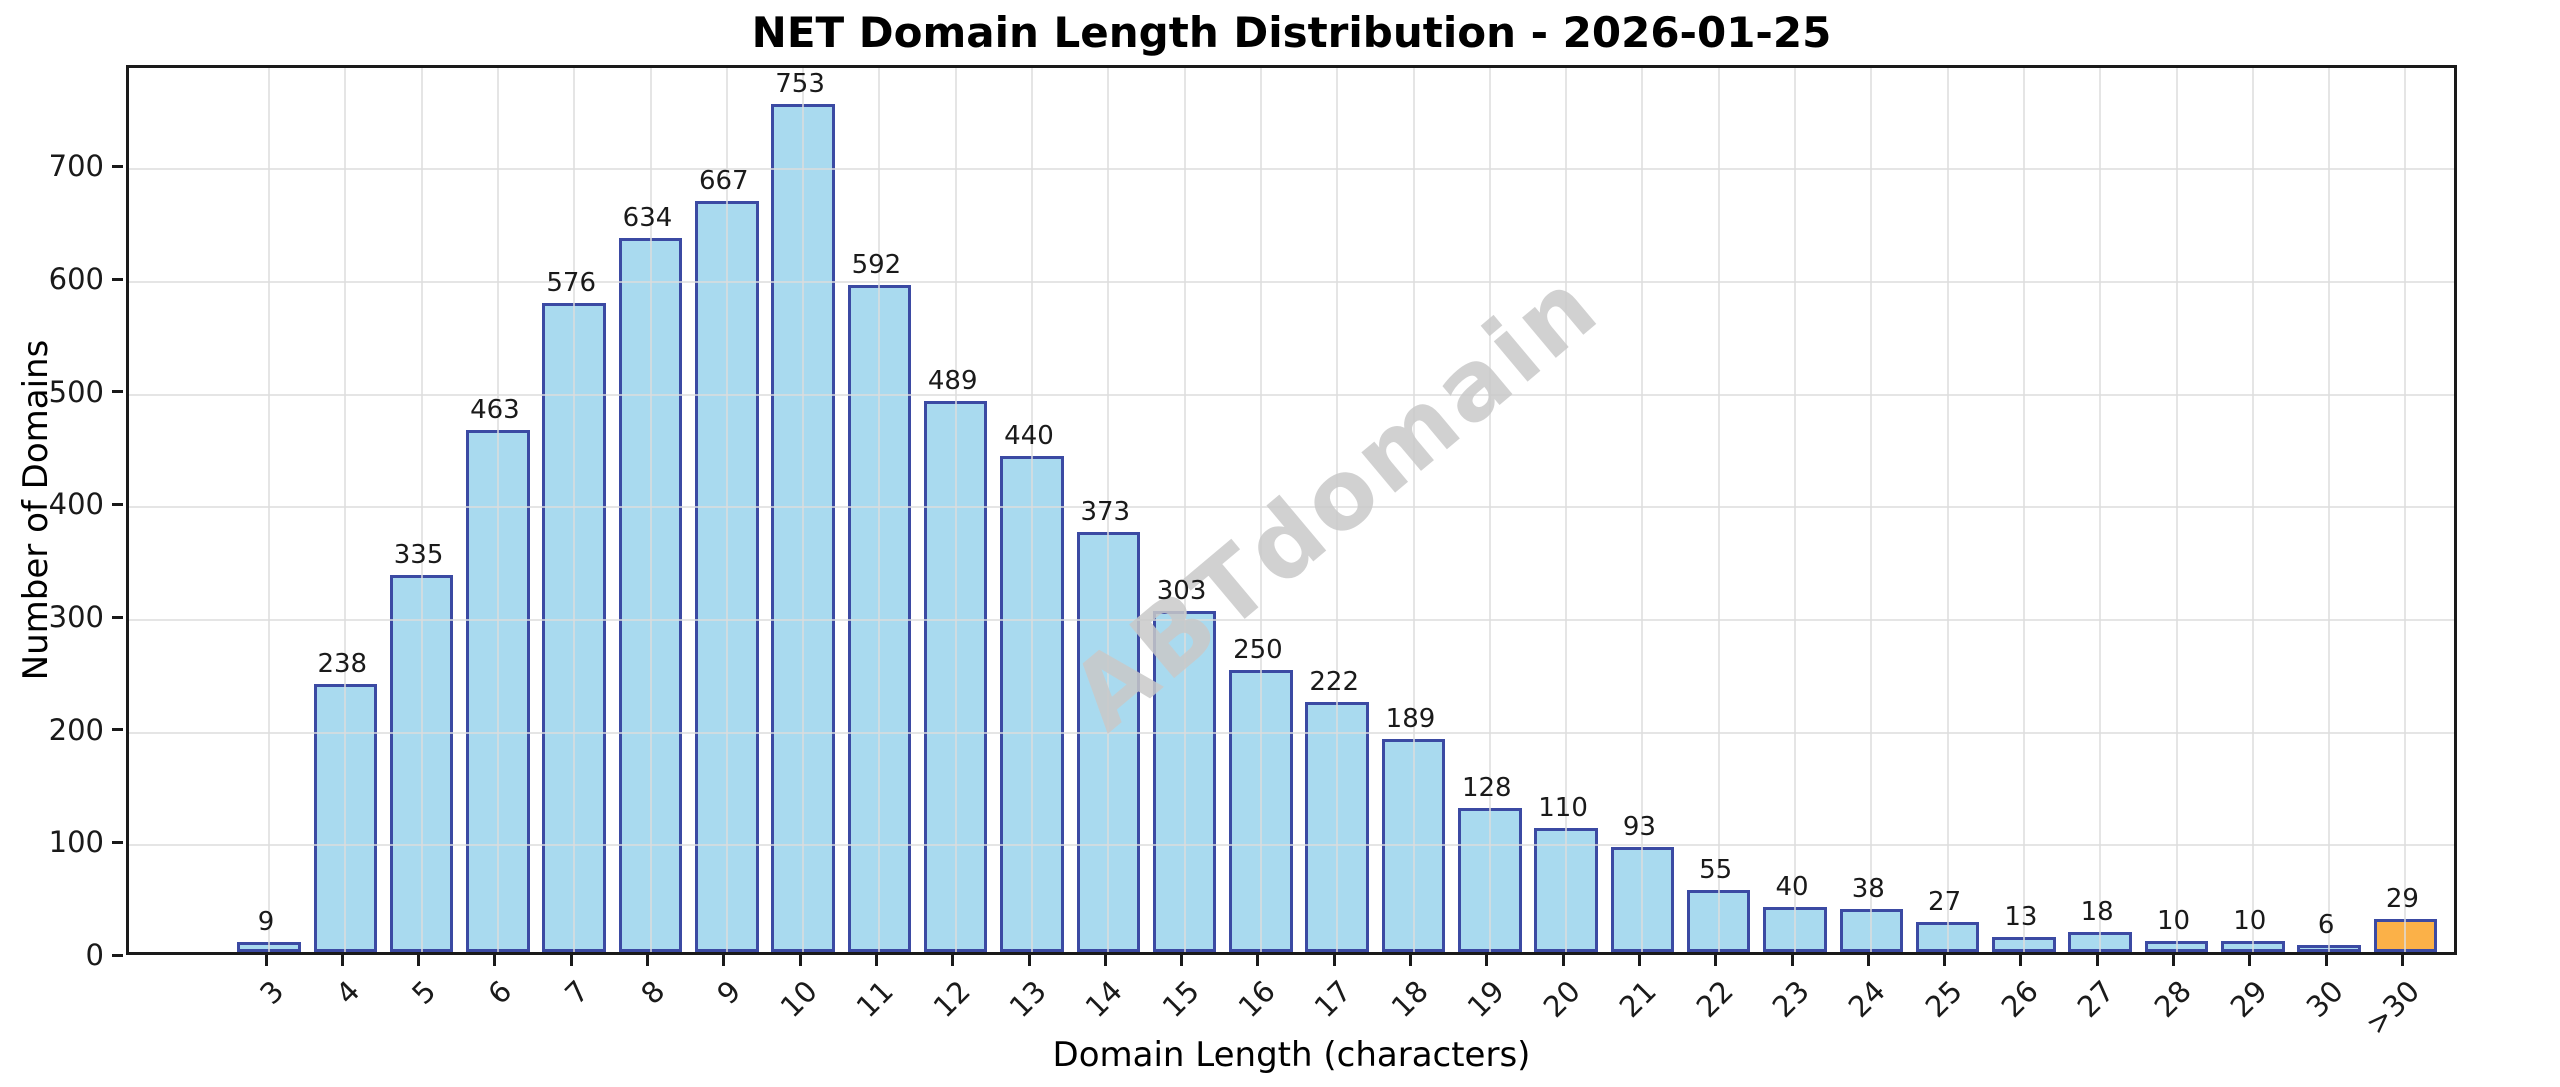 The width and height of the screenshot is (2560, 1087). I want to click on x-tick-label: 23, so click(1790, 999).